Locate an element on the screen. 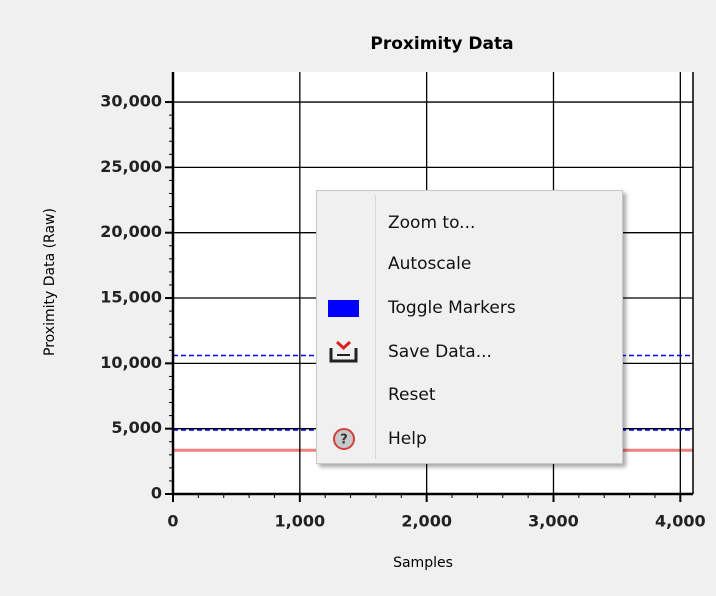 This screenshot has height=596, width=716. x-tick-label: 2,000 is located at coordinates (426, 521).